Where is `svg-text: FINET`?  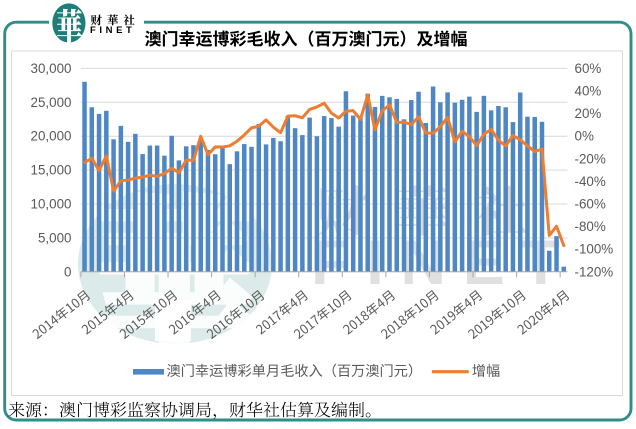 svg-text: FINET is located at coordinates (112, 30).